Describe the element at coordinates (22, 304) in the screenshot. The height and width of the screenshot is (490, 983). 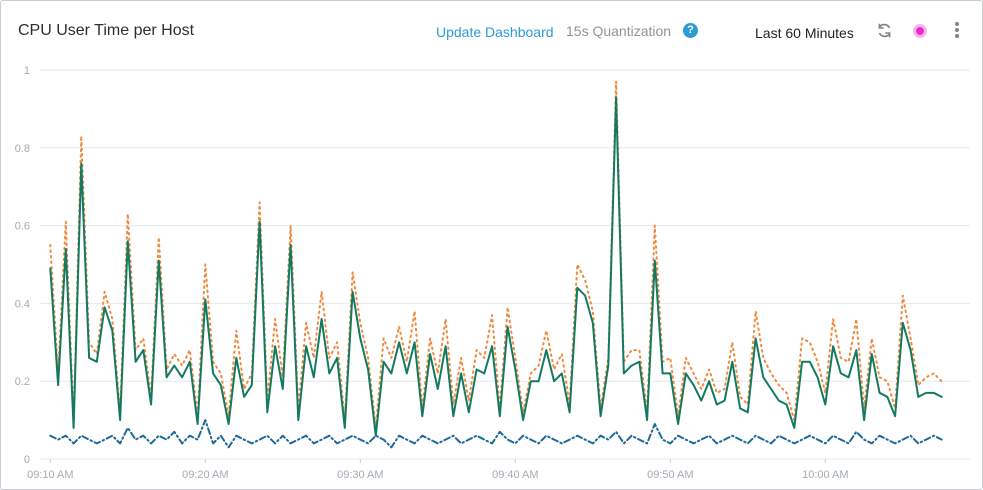
I see `y-tick-label: 0.4` at that location.